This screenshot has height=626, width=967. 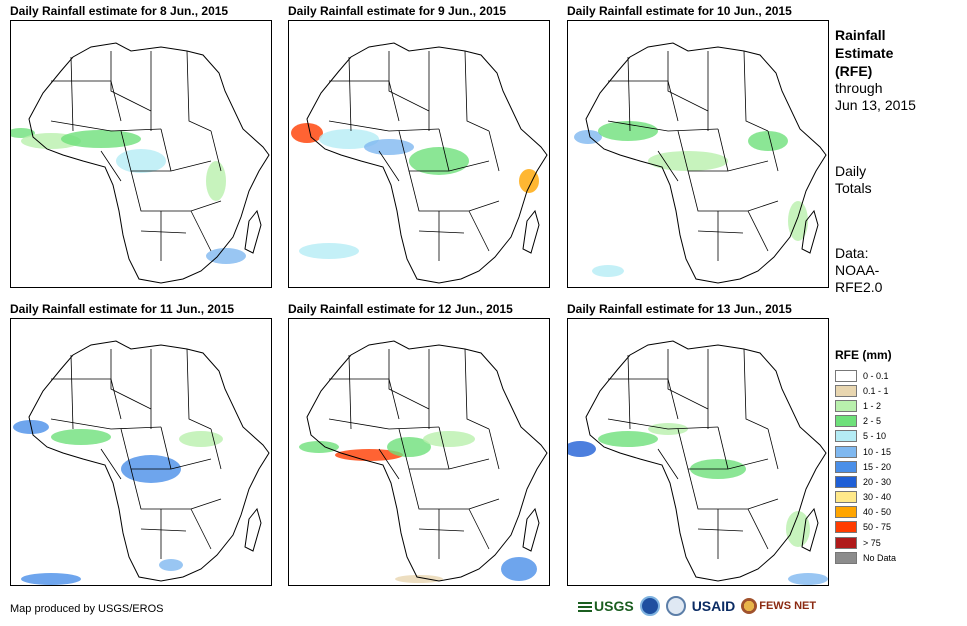 I want to click on legend-item: 40 - 50, so click(x=865, y=512).